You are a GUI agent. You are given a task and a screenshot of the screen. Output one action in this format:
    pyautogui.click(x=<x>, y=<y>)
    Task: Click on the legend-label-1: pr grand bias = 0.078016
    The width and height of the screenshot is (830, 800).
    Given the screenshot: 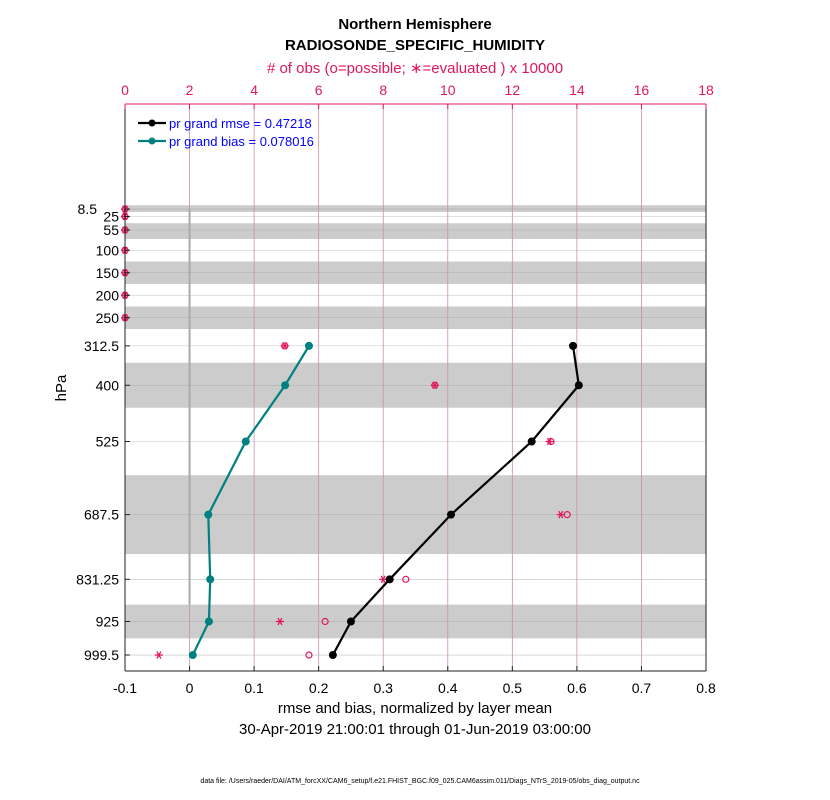 What is the action you would take?
    pyautogui.click(x=241, y=141)
    